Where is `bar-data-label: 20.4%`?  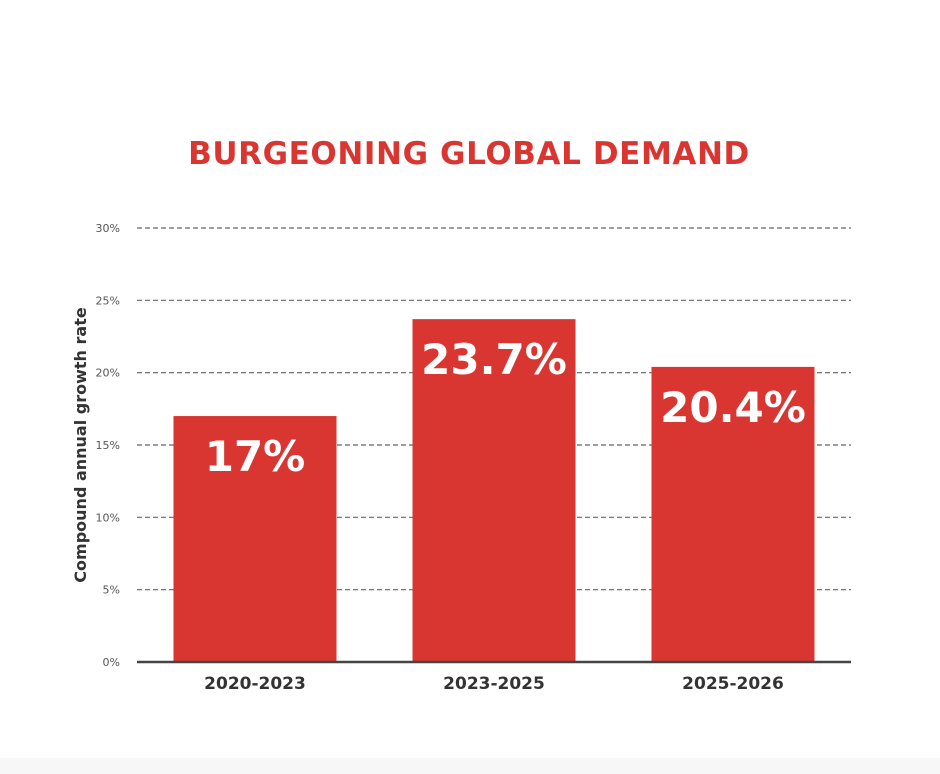
bar-data-label: 20.4% is located at coordinates (733, 407).